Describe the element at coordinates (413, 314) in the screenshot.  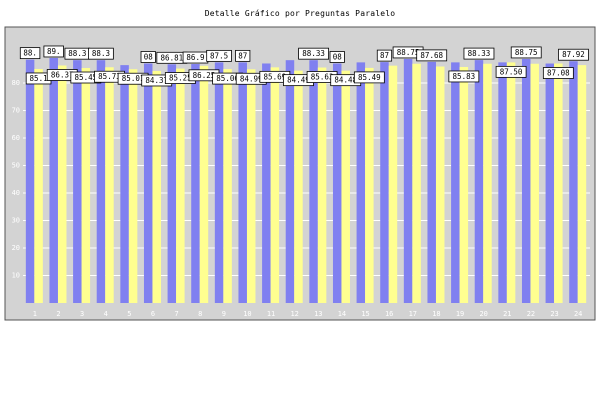
I see `x-tick-label: 17` at that location.